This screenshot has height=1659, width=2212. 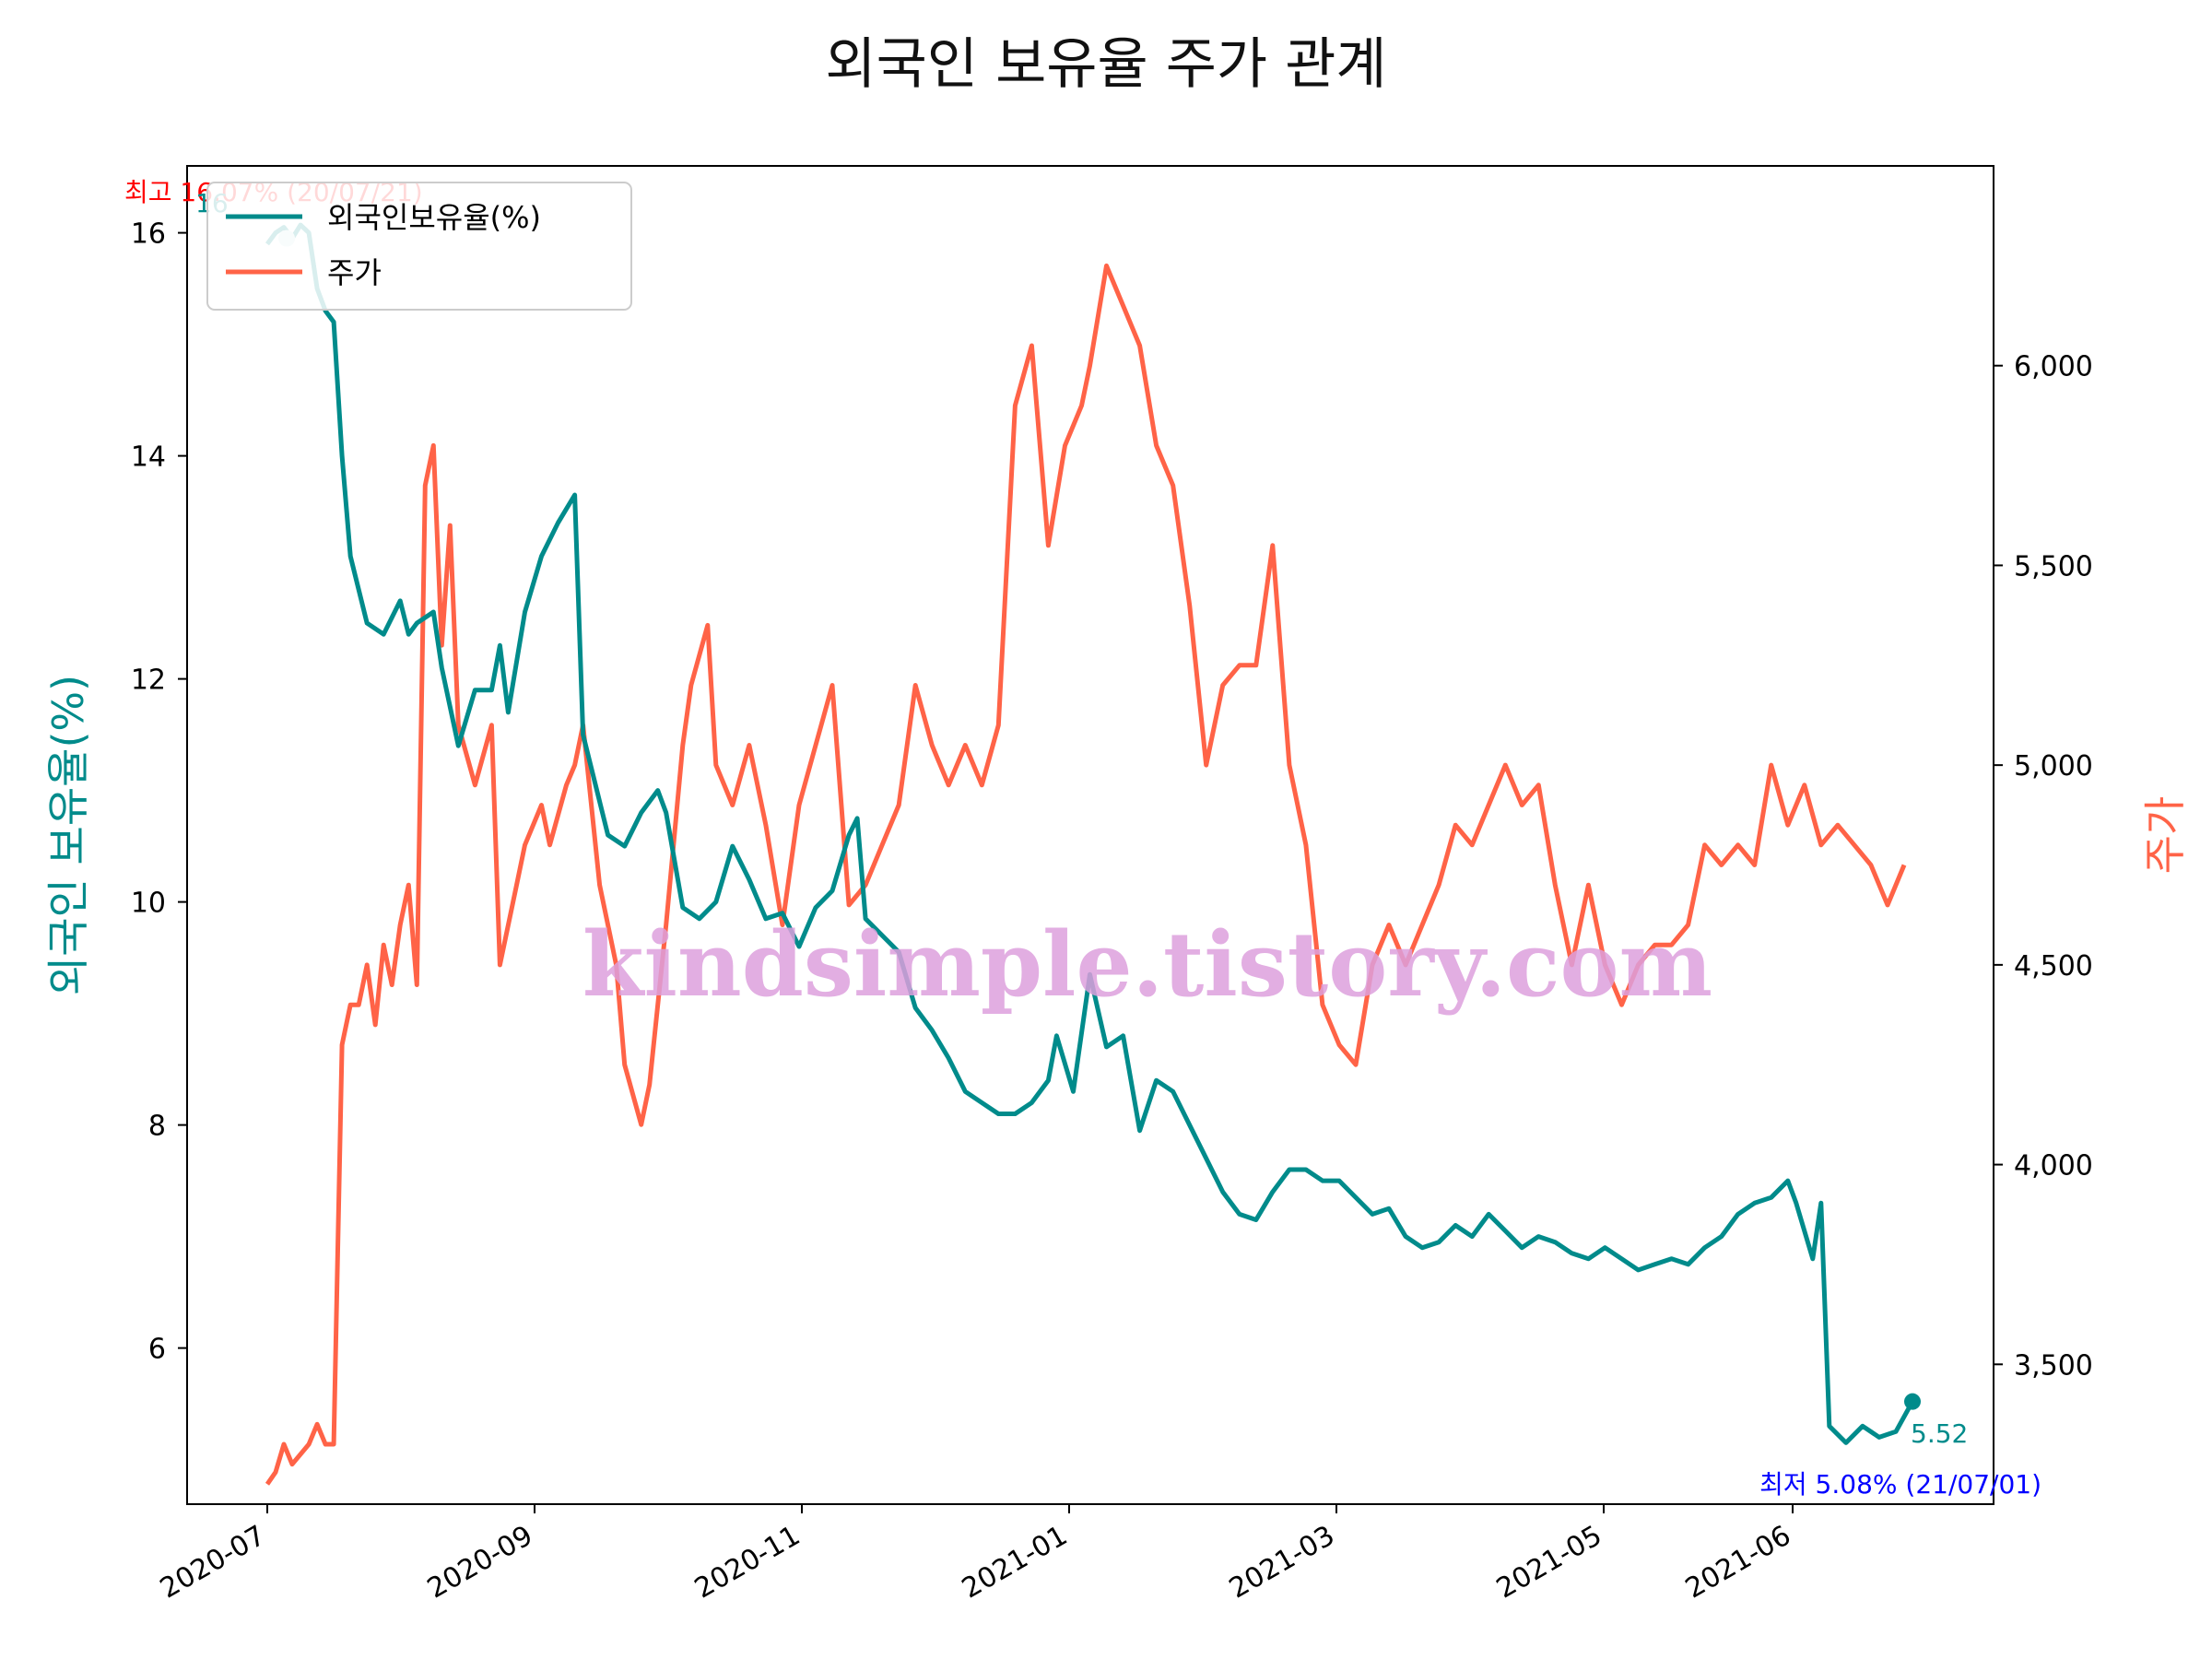 What do you see at coordinates (2043, 866) in the screenshot?
I see `y-axis-right: 3,500 4,000 4,500 5,000 5,500 6,000` at bounding box center [2043, 866].